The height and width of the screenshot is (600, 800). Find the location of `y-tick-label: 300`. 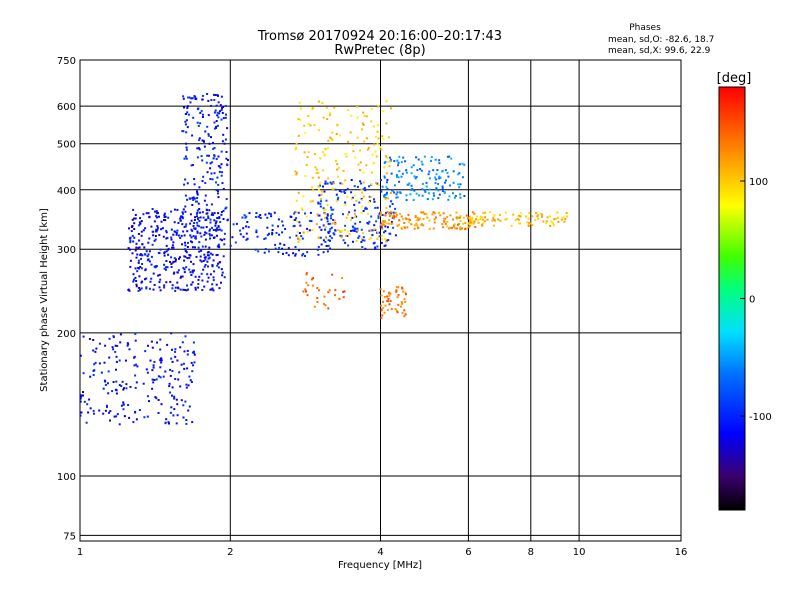

y-tick-label: 300 is located at coordinates (66, 250).